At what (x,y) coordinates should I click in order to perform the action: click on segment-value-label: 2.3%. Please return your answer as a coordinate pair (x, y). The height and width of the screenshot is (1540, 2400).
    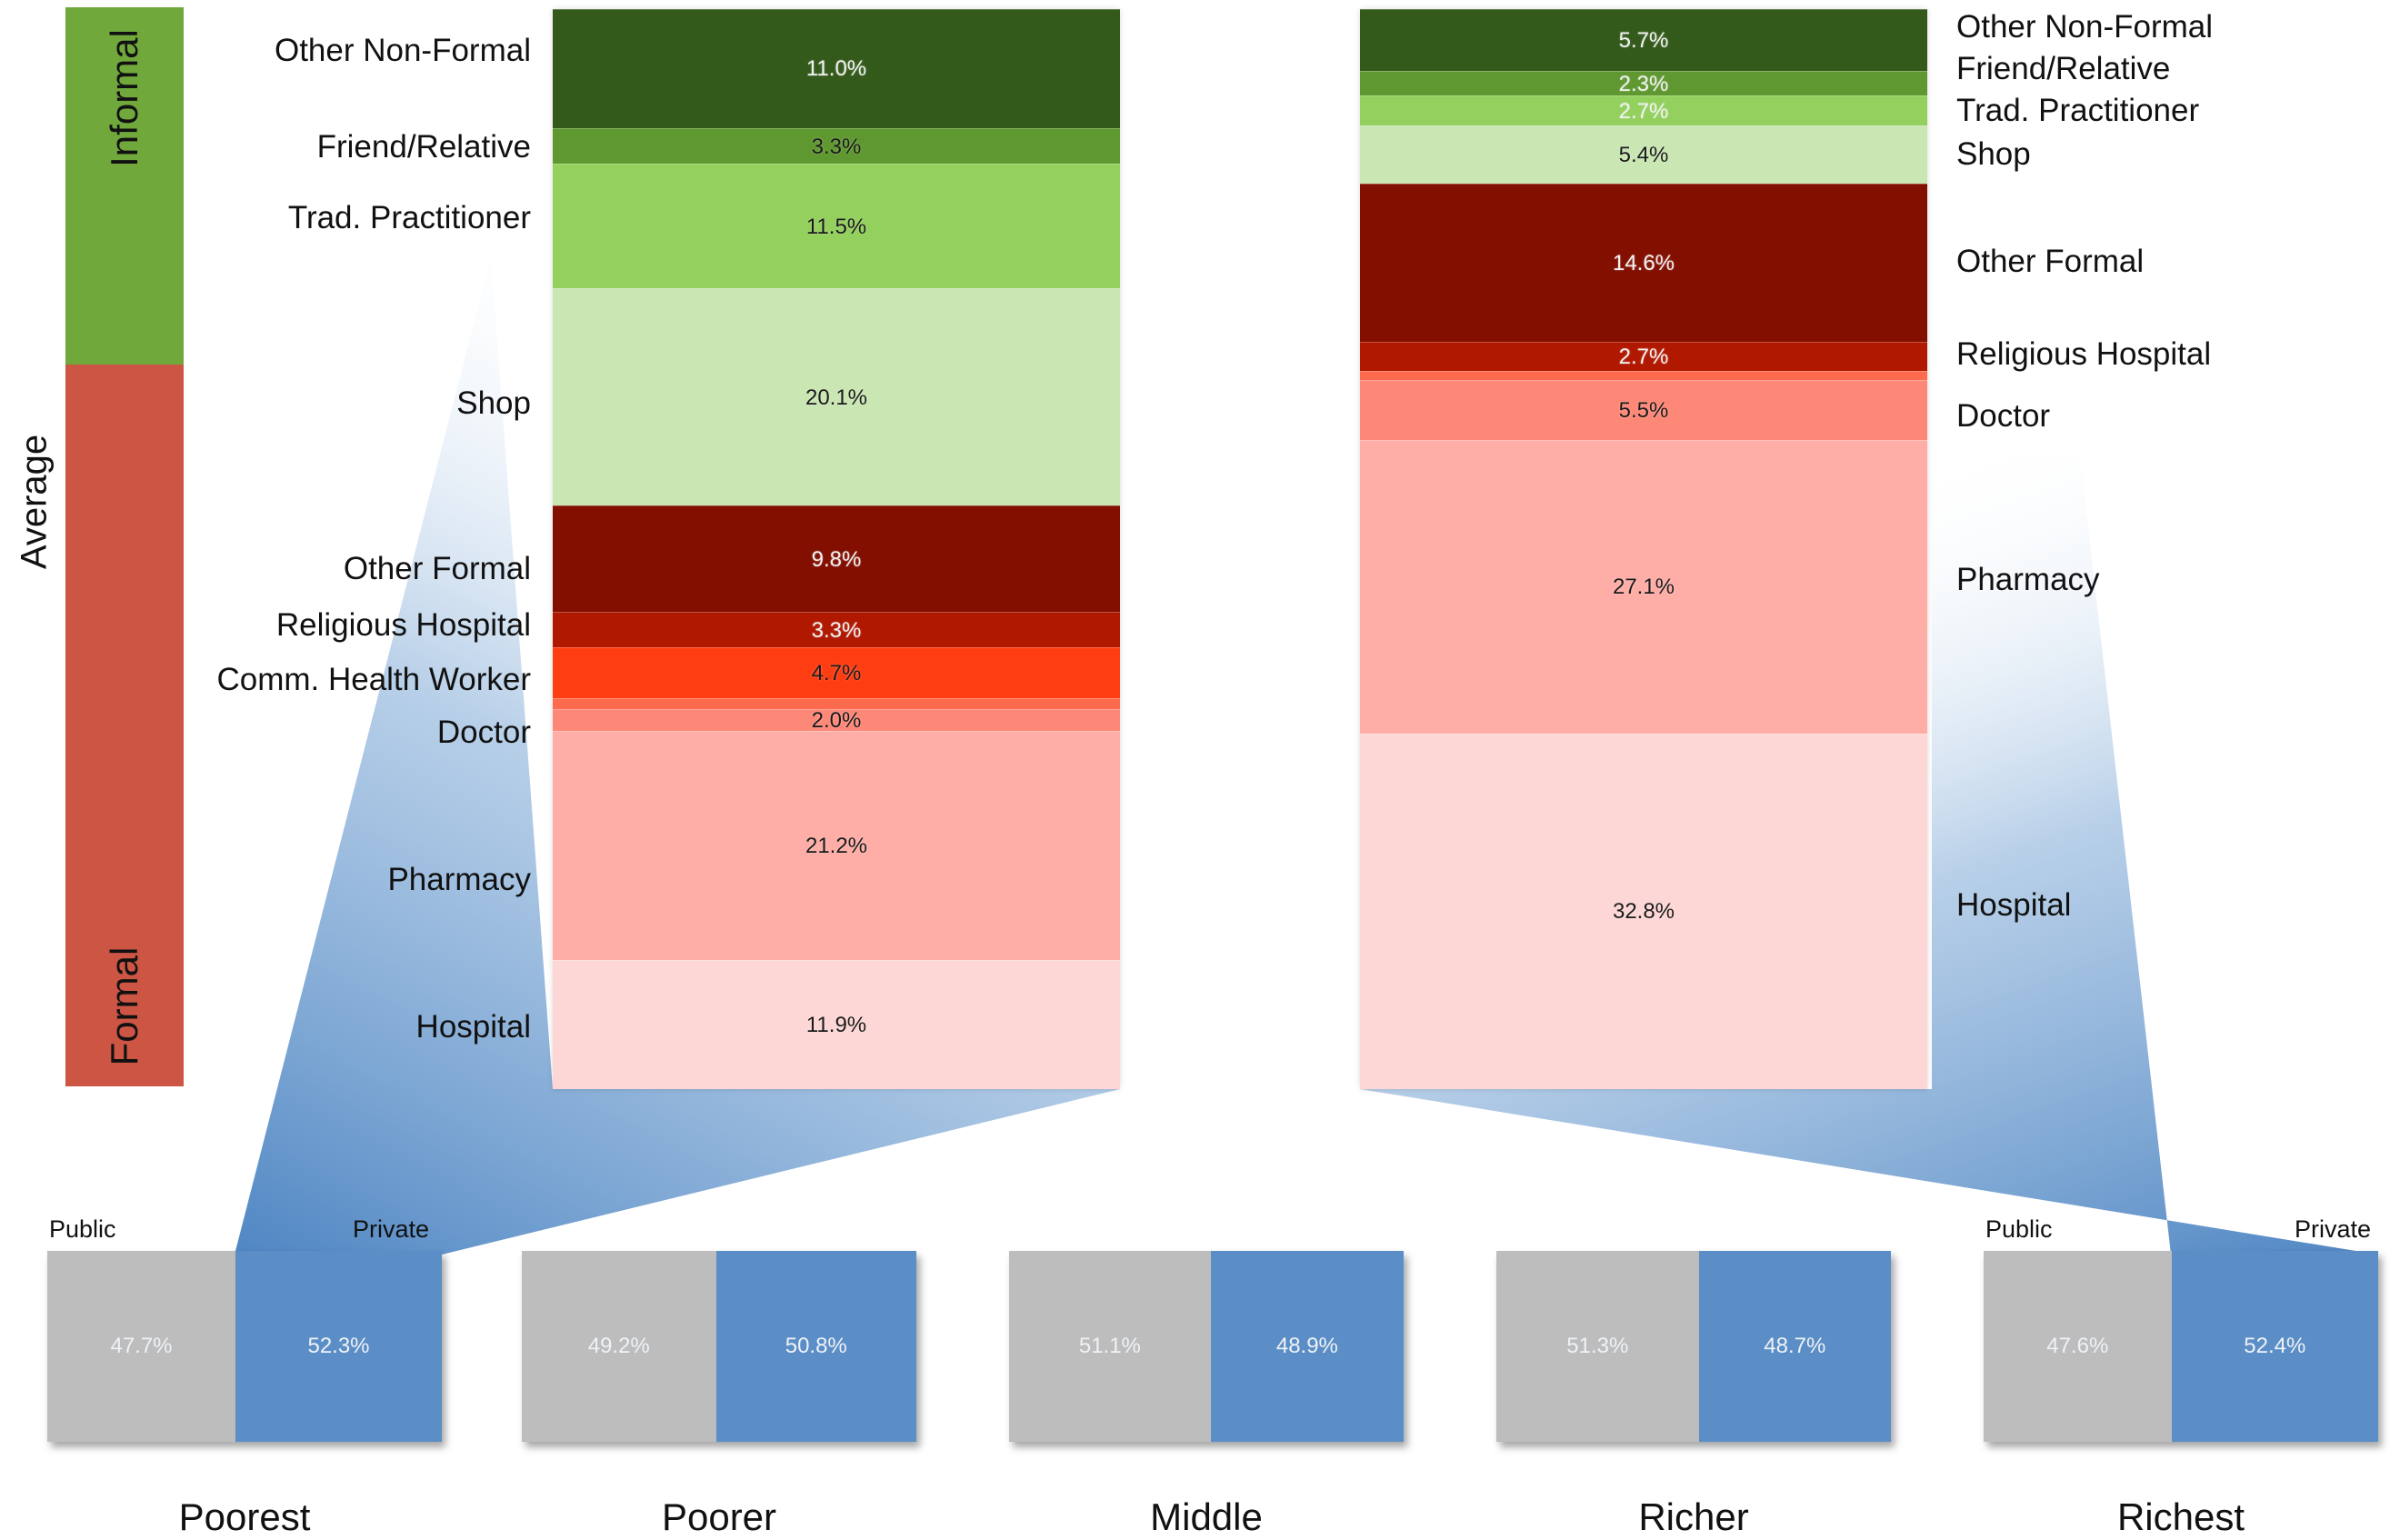
    Looking at the image, I should click on (1643, 83).